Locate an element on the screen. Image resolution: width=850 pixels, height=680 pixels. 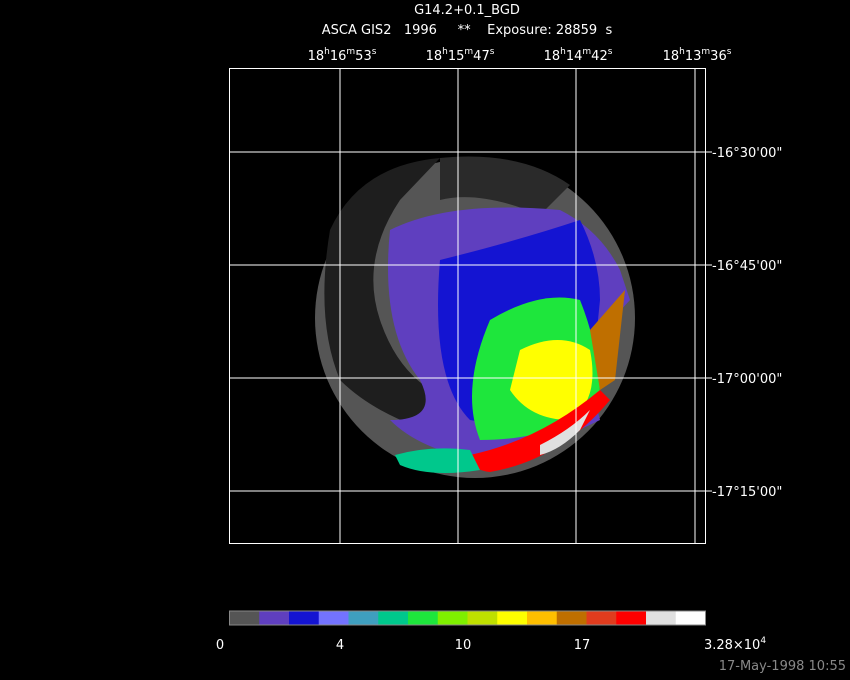
emission-arc is located at coordinates (437, 461).